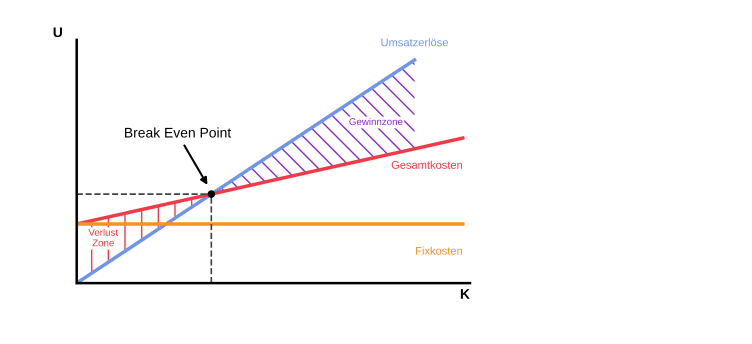 This screenshot has height=344, width=752. Describe the element at coordinates (465, 294) in the screenshot. I see `x-axis-title: K` at that location.